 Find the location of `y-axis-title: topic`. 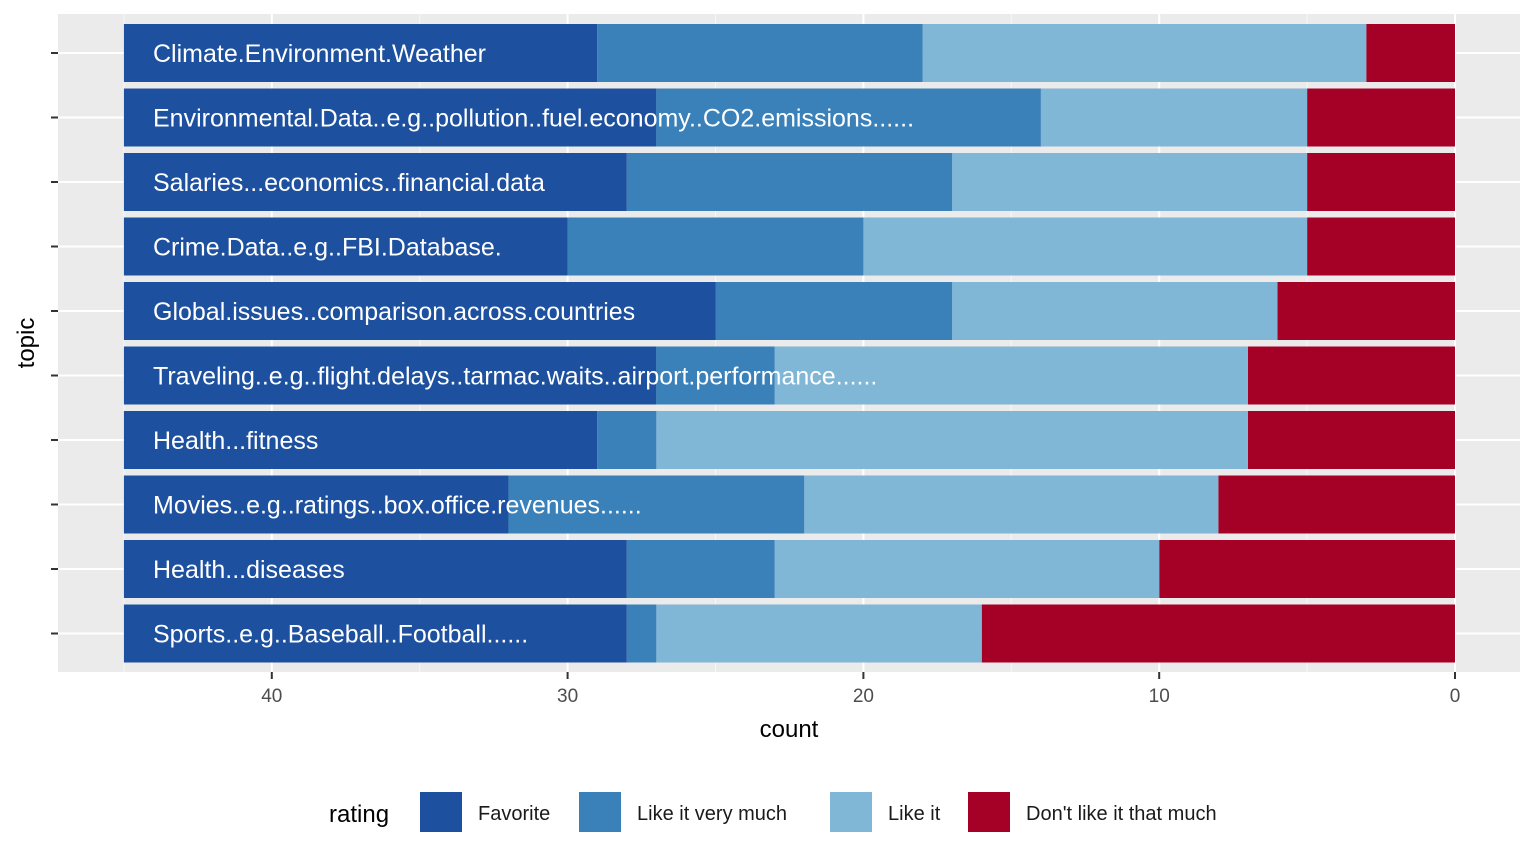

y-axis-title: topic is located at coordinates (26, 343).